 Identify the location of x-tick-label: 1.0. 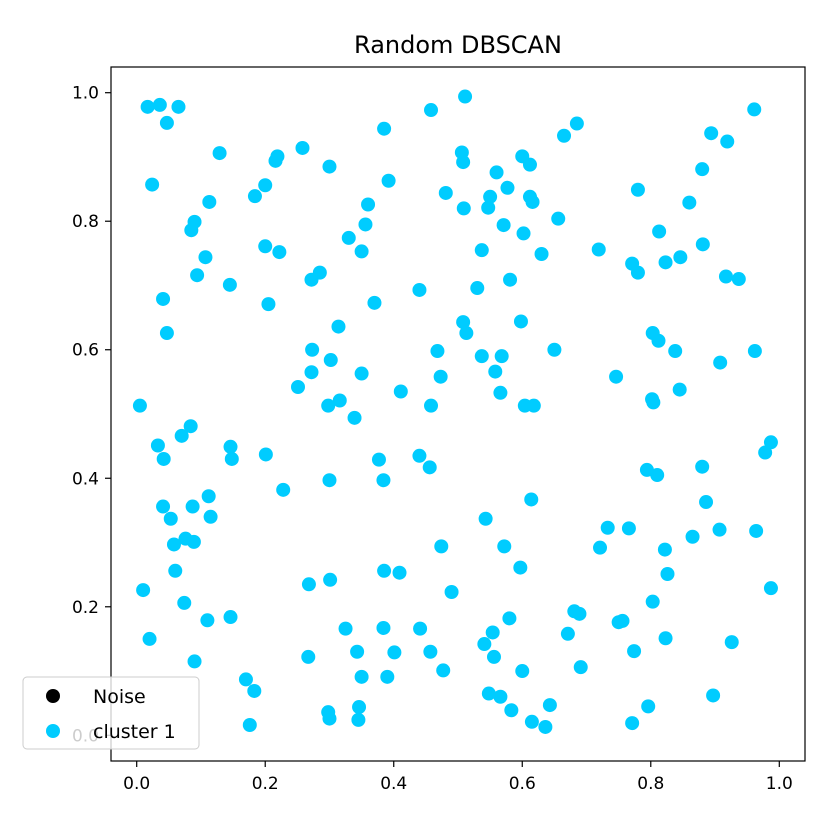
(779, 784).